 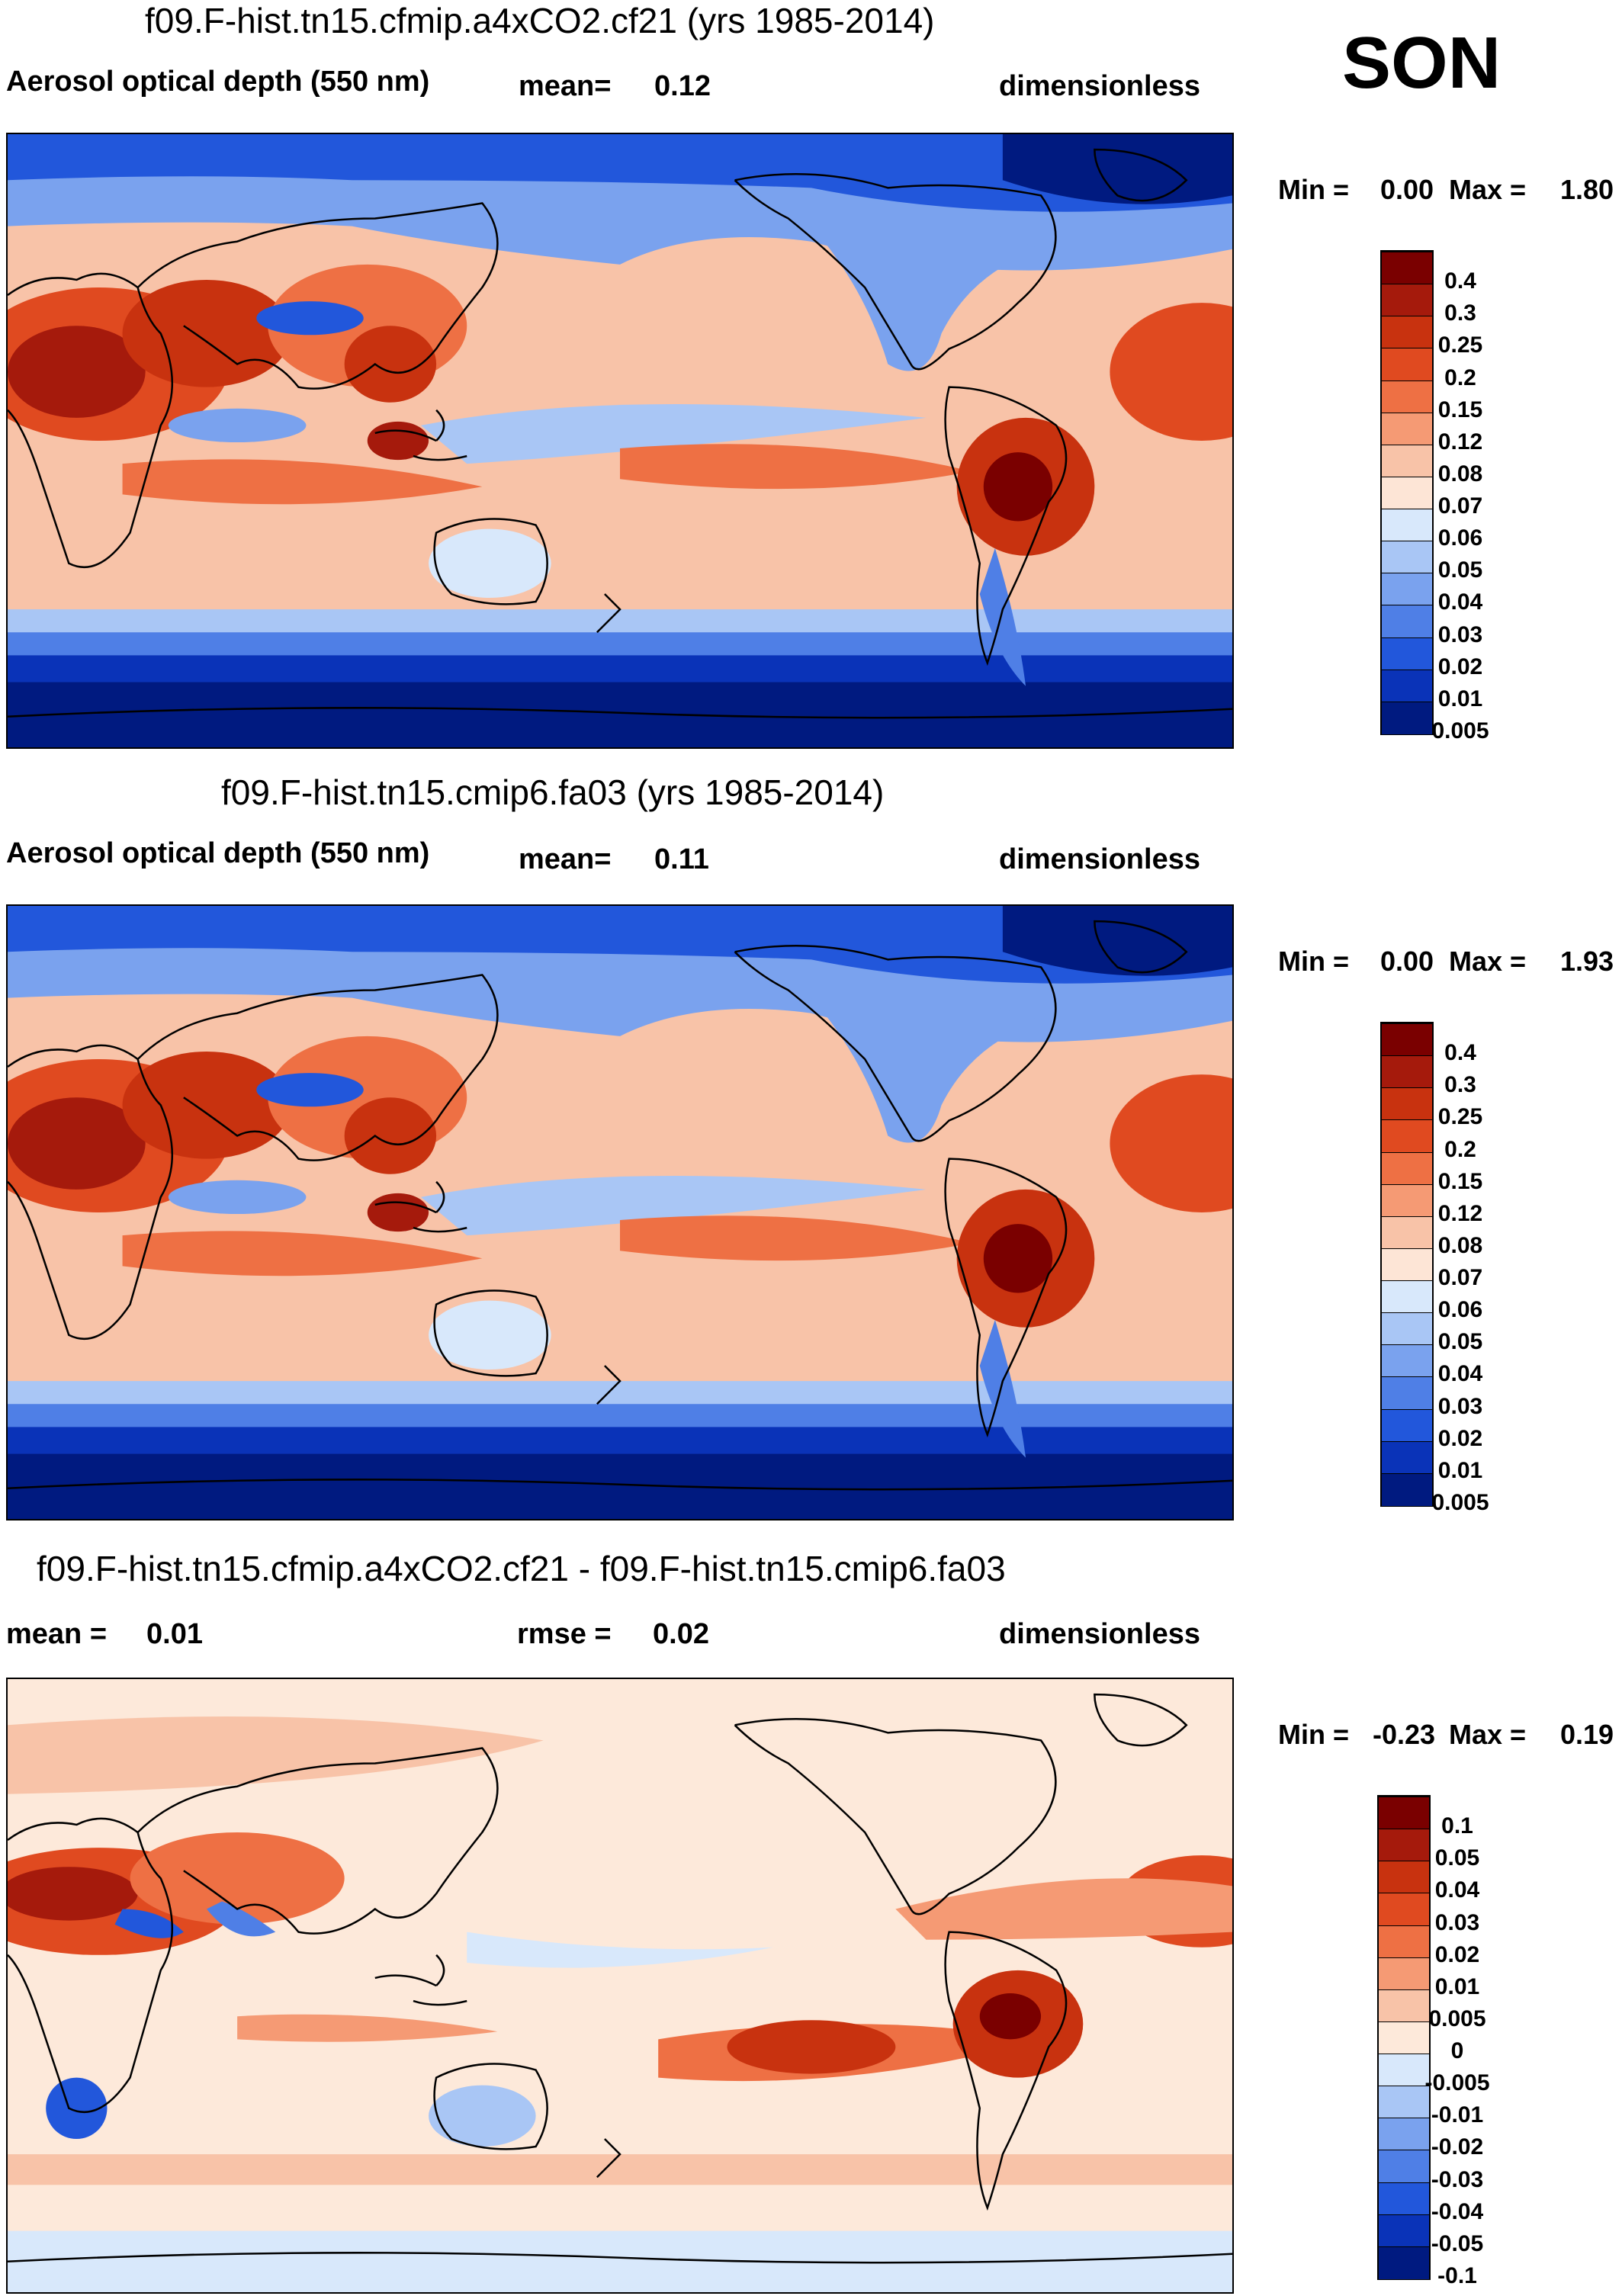 What do you see at coordinates (566, 86) in the screenshot?
I see `panel-1-mean-label: mean=` at bounding box center [566, 86].